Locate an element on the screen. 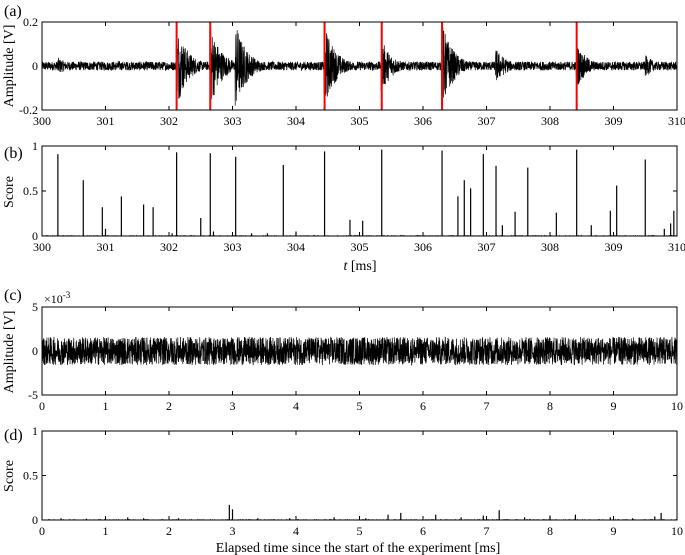 This screenshot has width=685, height=555. panel-b-label: (b) is located at coordinates (13, 153).